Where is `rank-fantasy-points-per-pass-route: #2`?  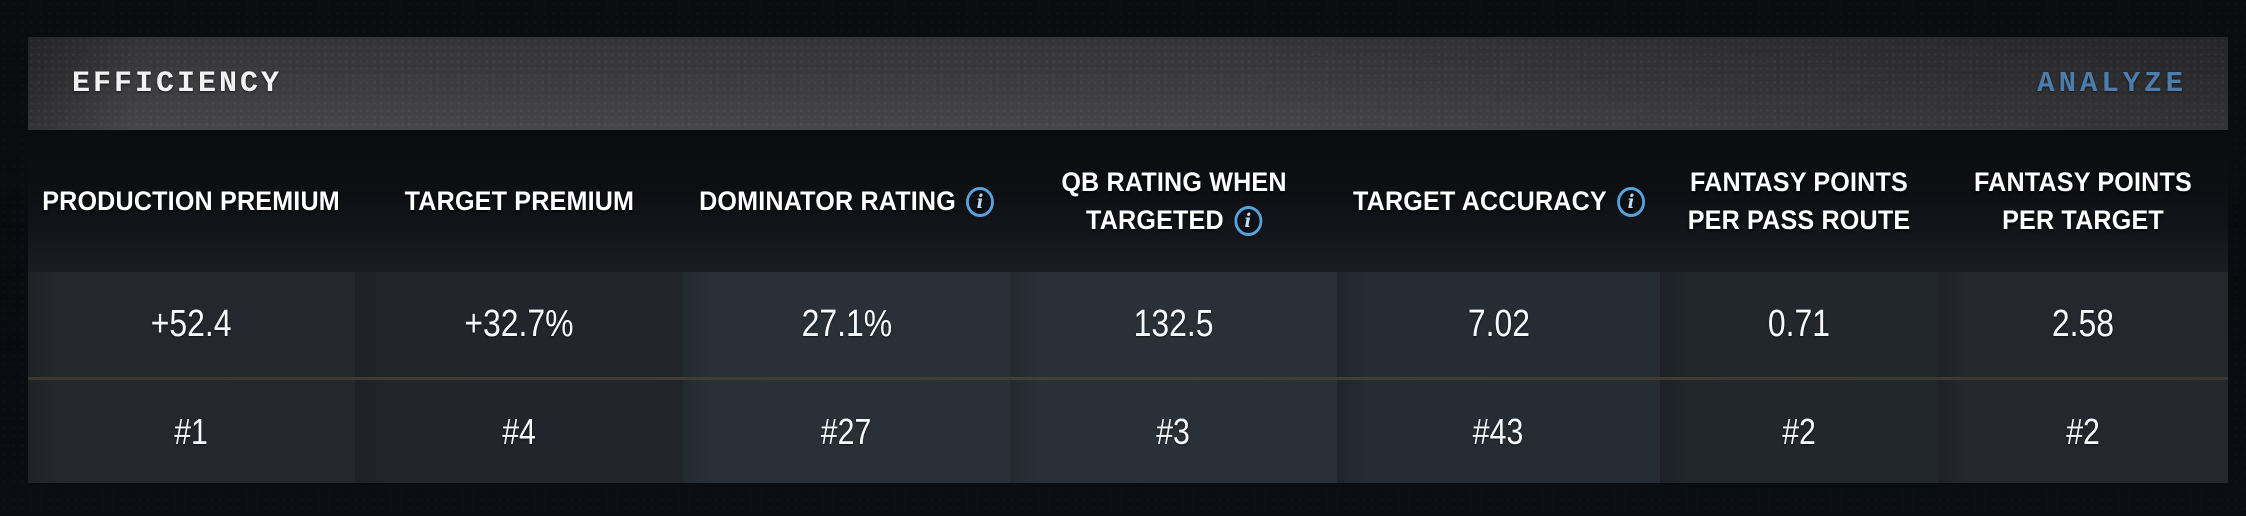
rank-fantasy-points-per-pass-route: #2 is located at coordinates (1799, 431).